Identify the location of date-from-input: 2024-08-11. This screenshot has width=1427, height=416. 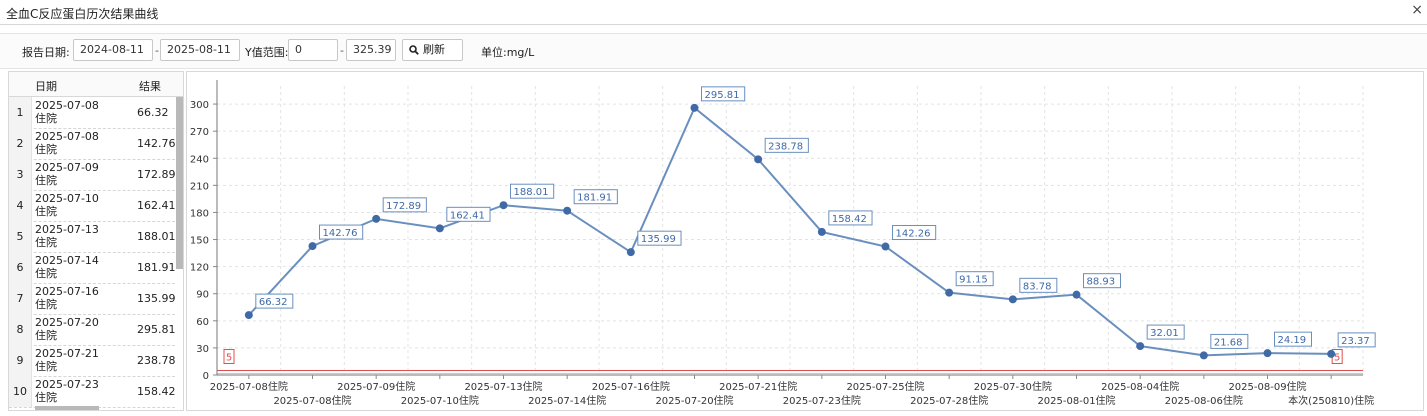
(113, 50).